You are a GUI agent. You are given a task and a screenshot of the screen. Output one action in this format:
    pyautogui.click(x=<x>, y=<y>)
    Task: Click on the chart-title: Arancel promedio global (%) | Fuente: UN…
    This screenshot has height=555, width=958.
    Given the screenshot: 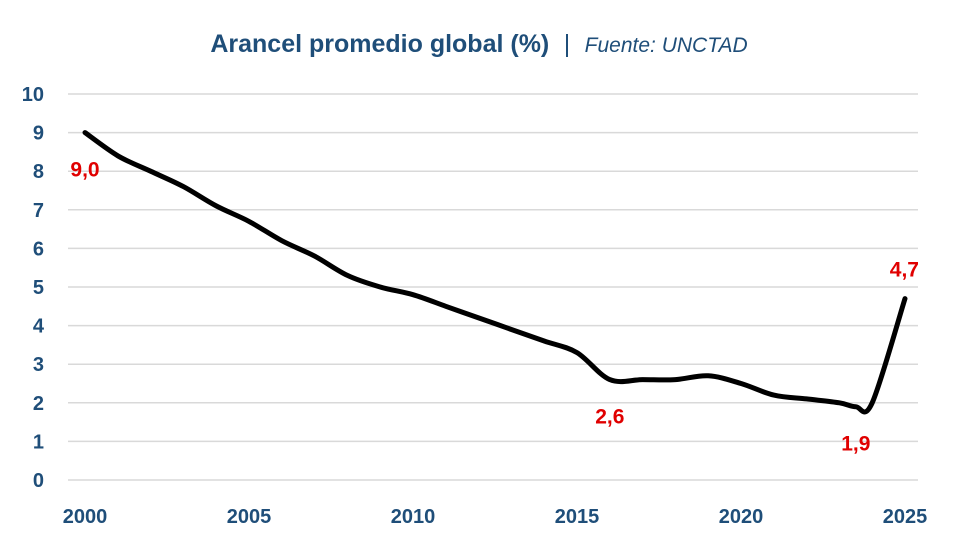 What is the action you would take?
    pyautogui.click(x=478, y=44)
    